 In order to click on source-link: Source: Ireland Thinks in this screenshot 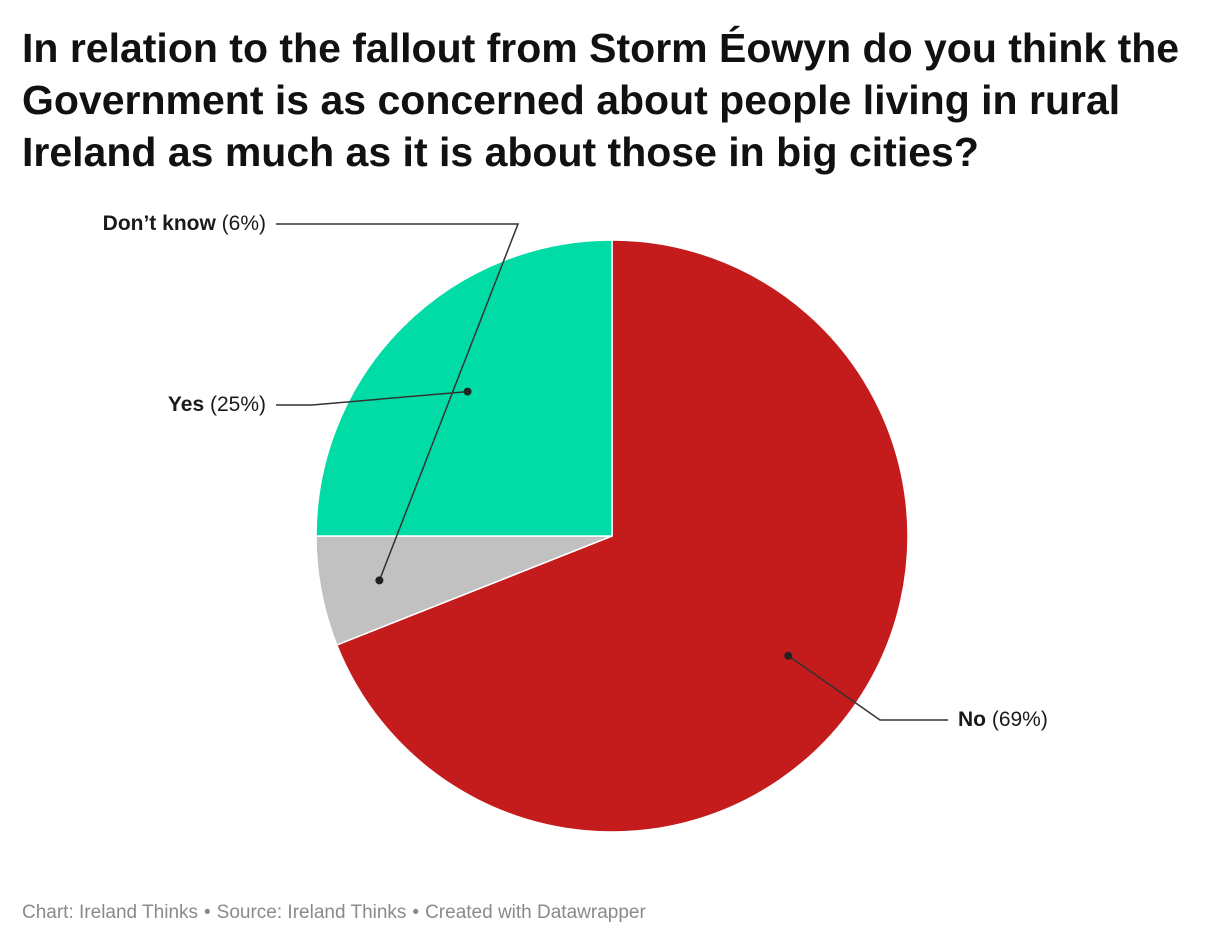, I will do `click(311, 912)`.